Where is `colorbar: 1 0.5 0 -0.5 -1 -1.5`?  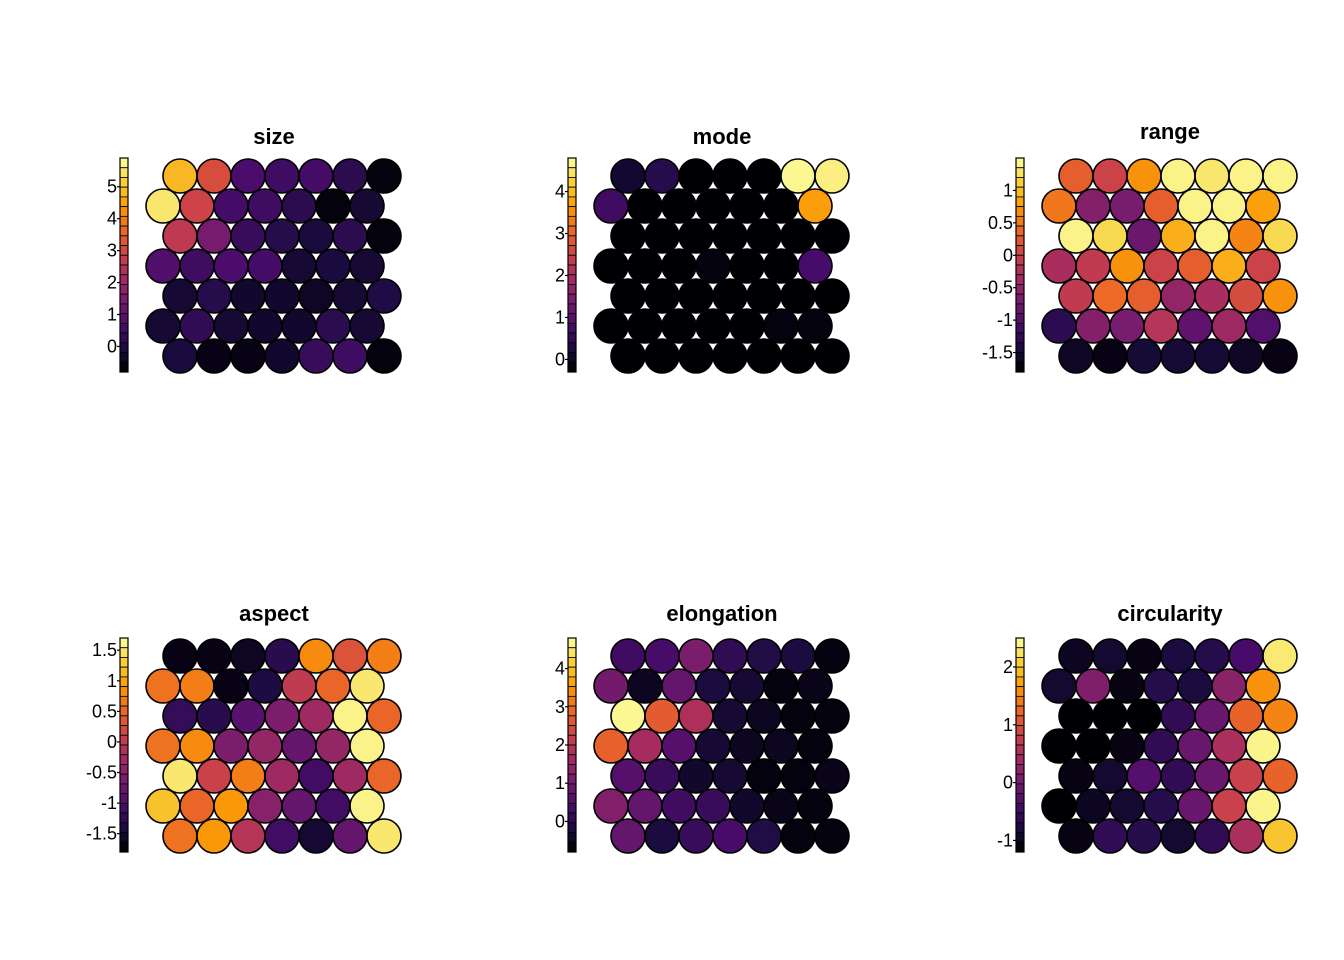 colorbar: 1 0.5 0 -0.5 -1 -1.5 is located at coordinates (1003, 265).